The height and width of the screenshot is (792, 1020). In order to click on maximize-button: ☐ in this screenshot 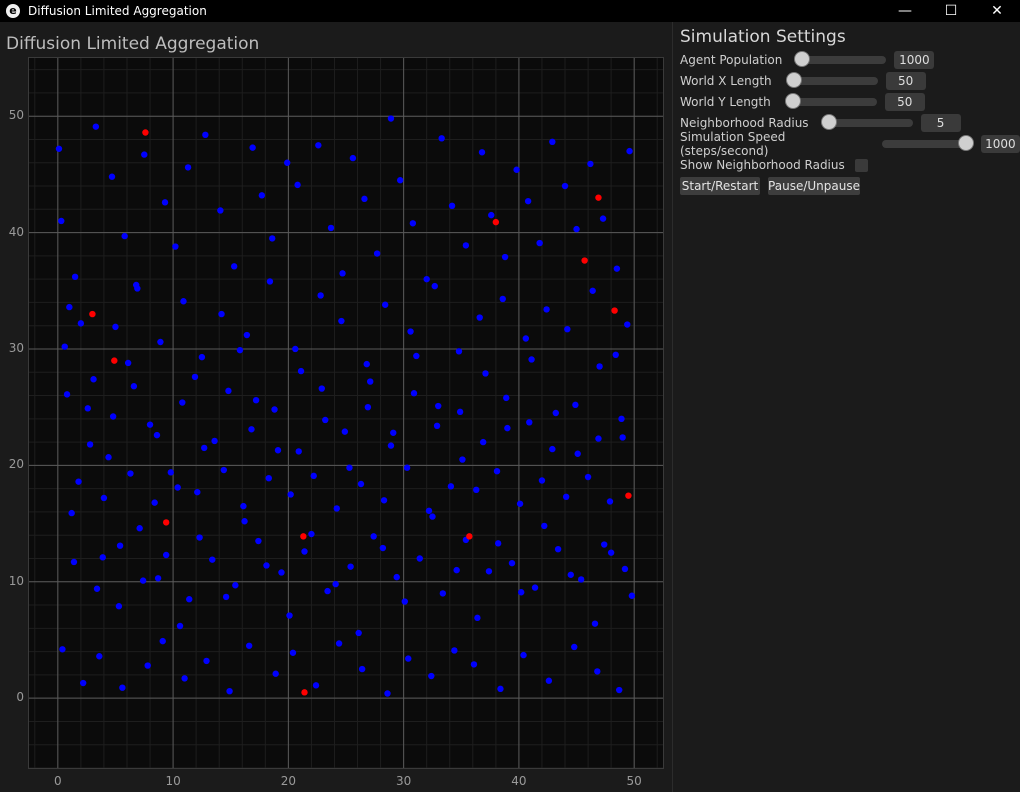, I will do `click(951, 11)`.